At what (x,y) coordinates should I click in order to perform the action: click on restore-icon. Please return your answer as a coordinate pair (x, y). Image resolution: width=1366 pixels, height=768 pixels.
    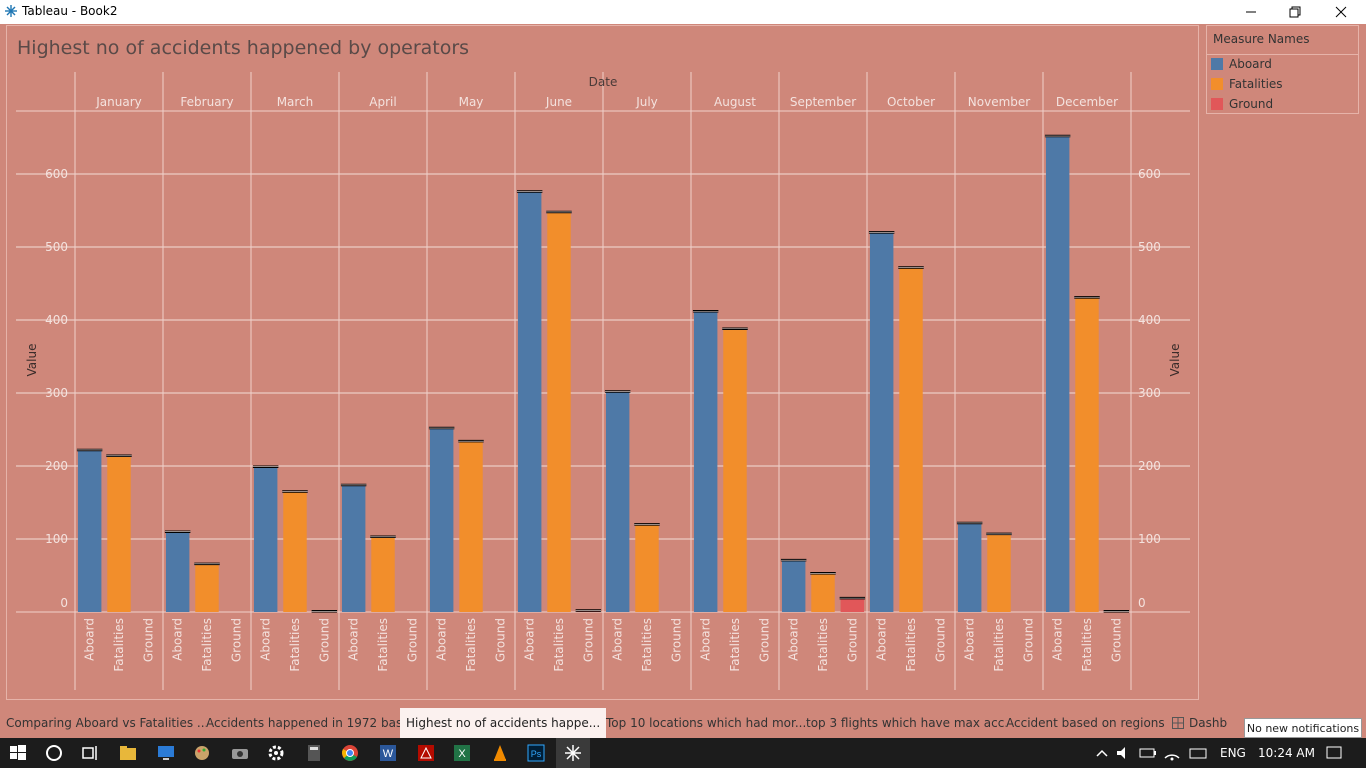
    Looking at the image, I should click on (1295, 12).